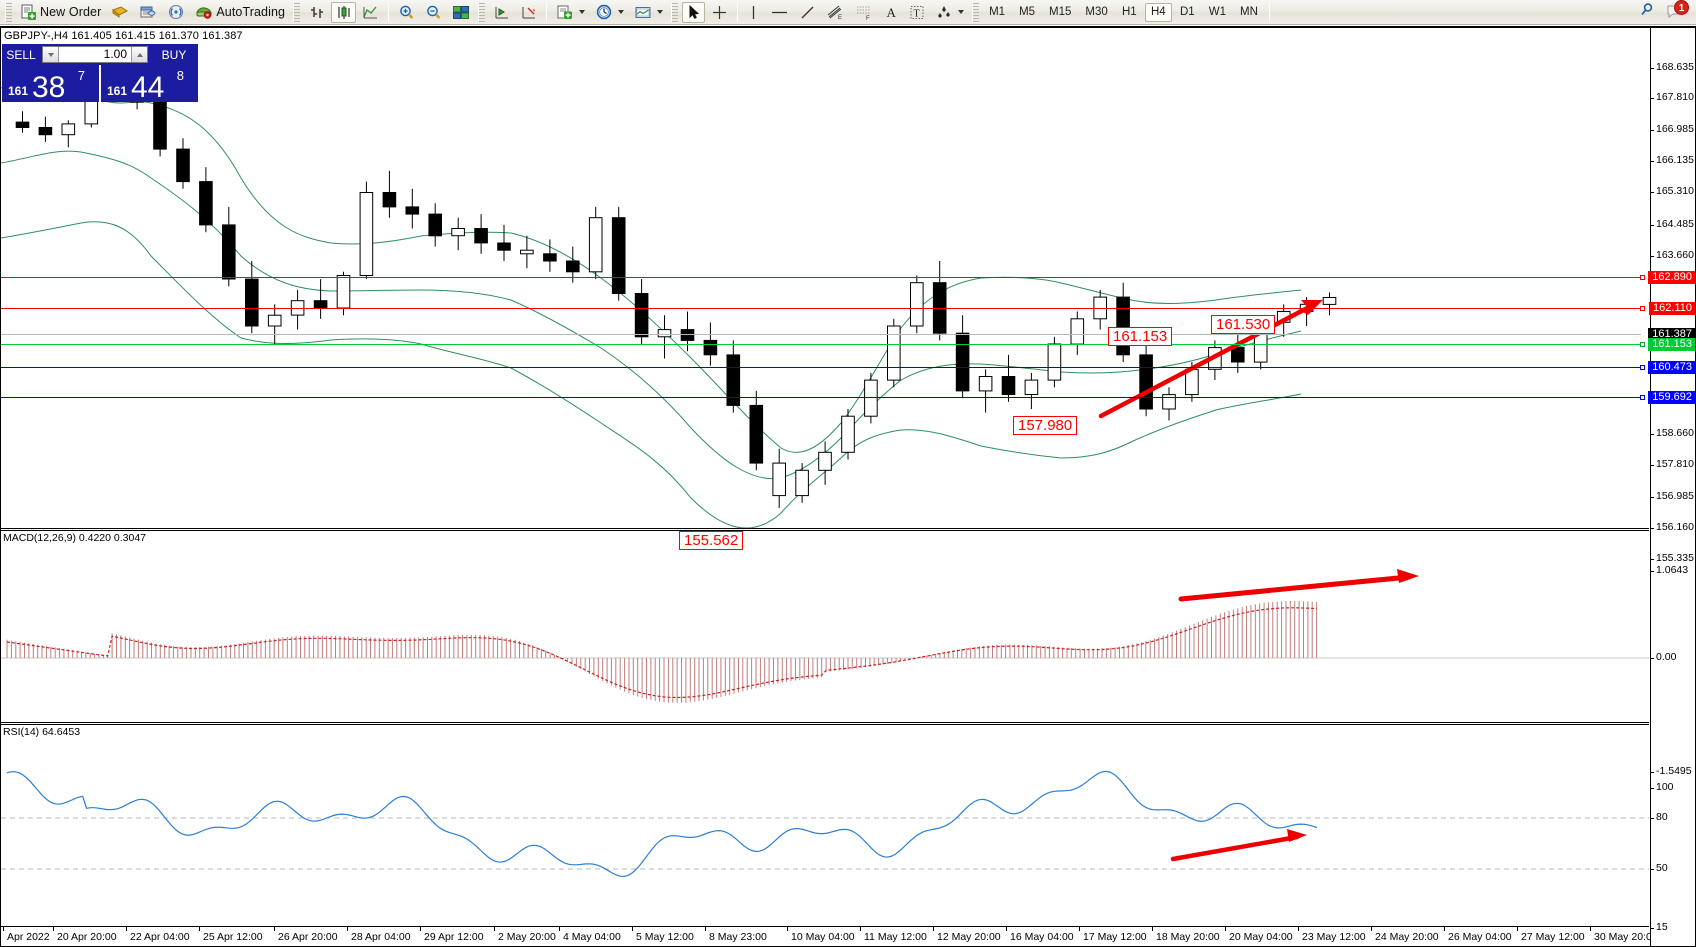 The width and height of the screenshot is (1696, 947). What do you see at coordinates (779, 12) in the screenshot?
I see `horizontal-line-button` at bounding box center [779, 12].